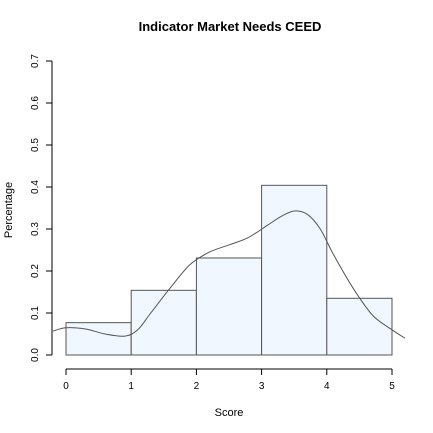 This screenshot has width=433, height=433. I want to click on x-tick-label: 0, so click(66, 386).